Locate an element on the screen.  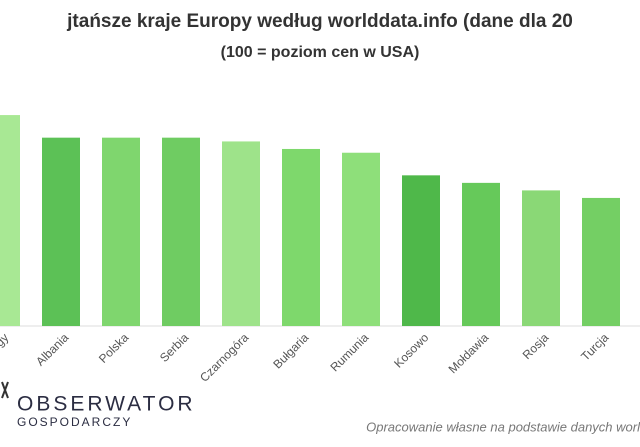
logo-mark is located at coordinates (5, 390).